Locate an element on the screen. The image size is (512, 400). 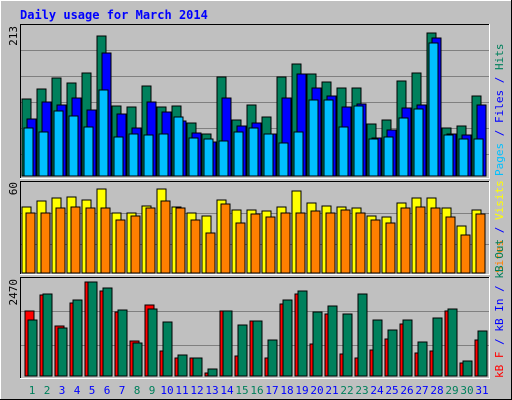
day-label-17: 17 is located at coordinates (271, 390).